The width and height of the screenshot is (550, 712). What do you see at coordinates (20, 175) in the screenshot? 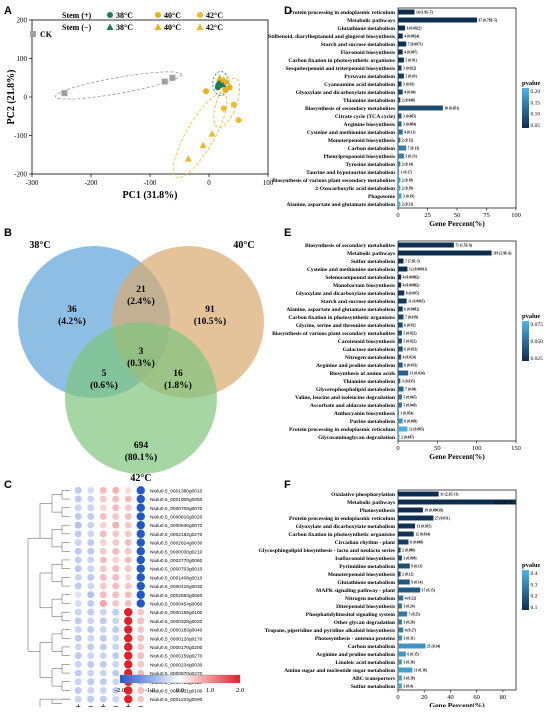
I see `y-tick-label: -200` at bounding box center [20, 175].